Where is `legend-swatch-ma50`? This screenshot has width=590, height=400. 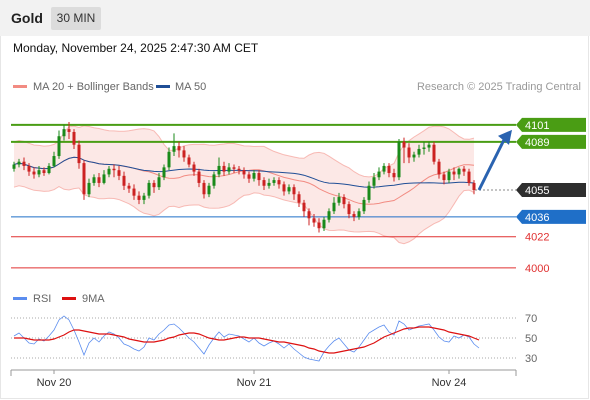
legend-swatch-ma50 is located at coordinates (163, 86).